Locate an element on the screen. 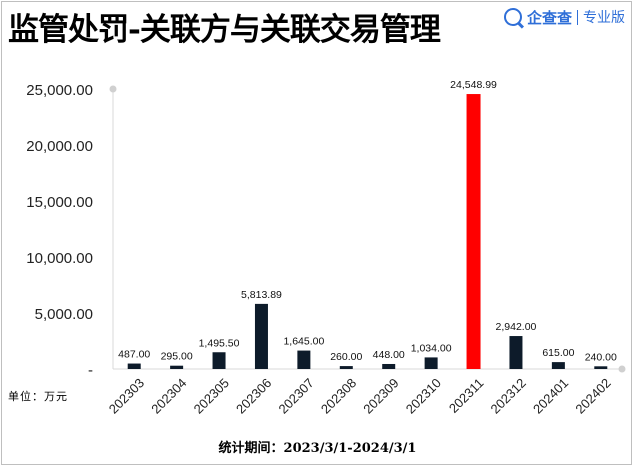  y-tick-label: 20,000.00 is located at coordinates (59, 146).